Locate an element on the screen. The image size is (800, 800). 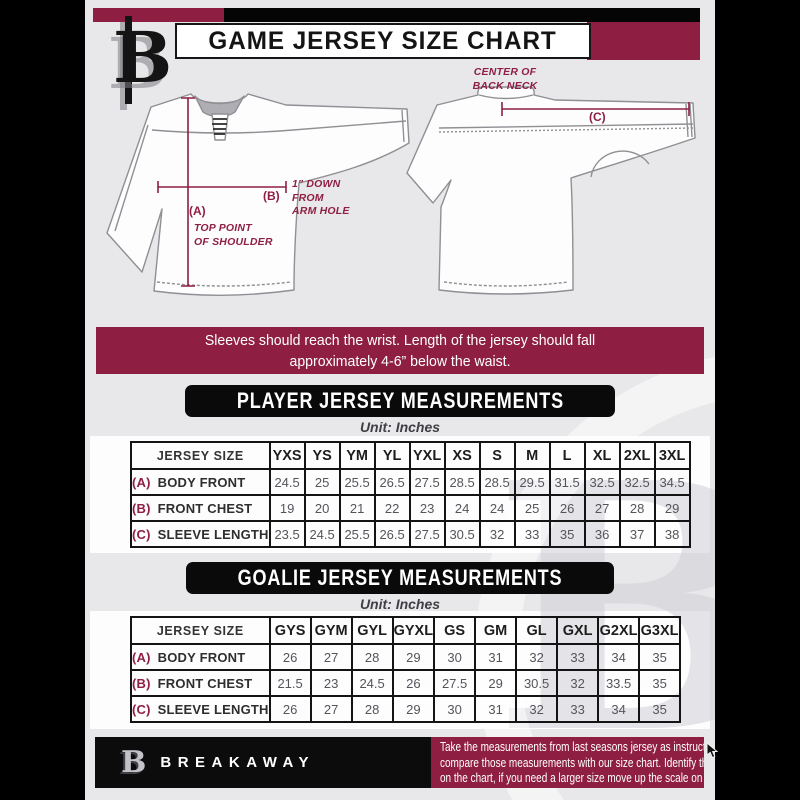
title-bar: GAME JERSEY SIZE CHART is located at coordinates (383, 41).